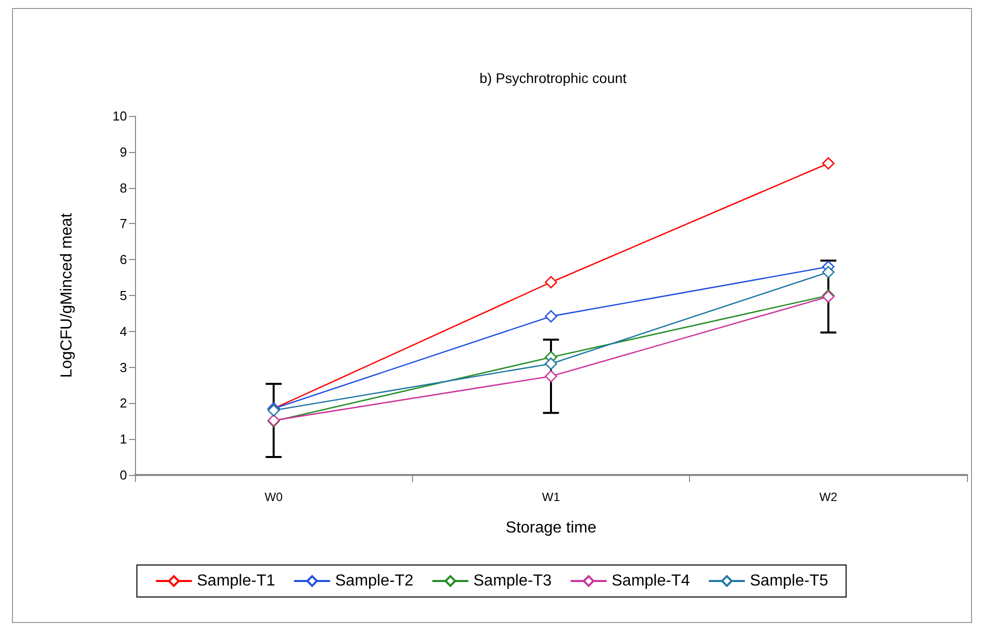 Image resolution: width=983 pixels, height=627 pixels. I want to click on y-tick-label: 7, so click(123, 224).